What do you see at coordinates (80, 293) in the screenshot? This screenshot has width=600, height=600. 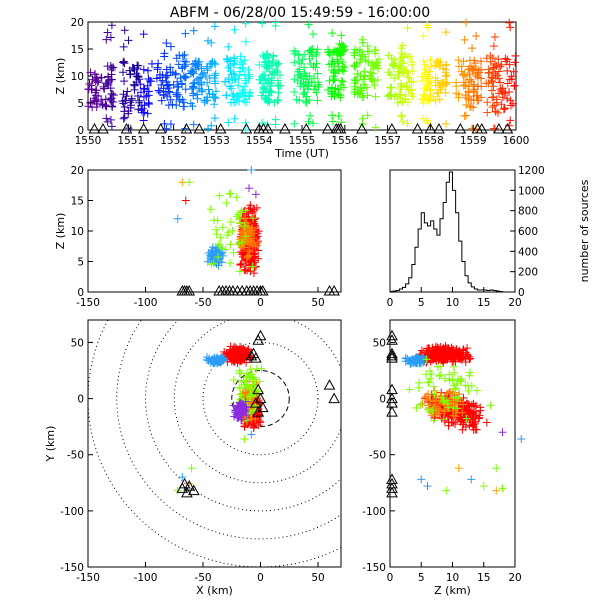 I see `y-tick-label: 0` at bounding box center [80, 293].